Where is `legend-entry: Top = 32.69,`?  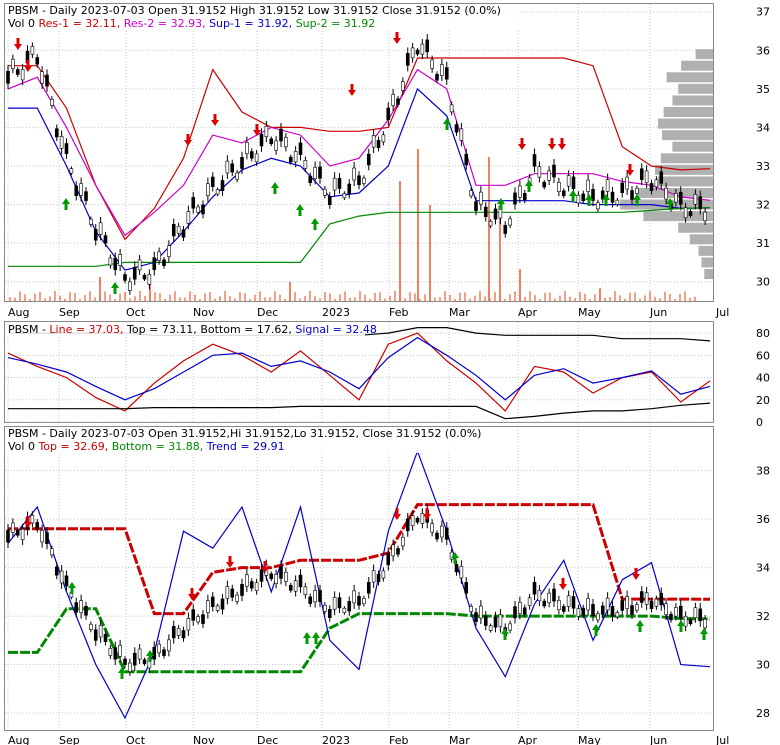
legend-entry: Top = 32.69, is located at coordinates (74, 446).